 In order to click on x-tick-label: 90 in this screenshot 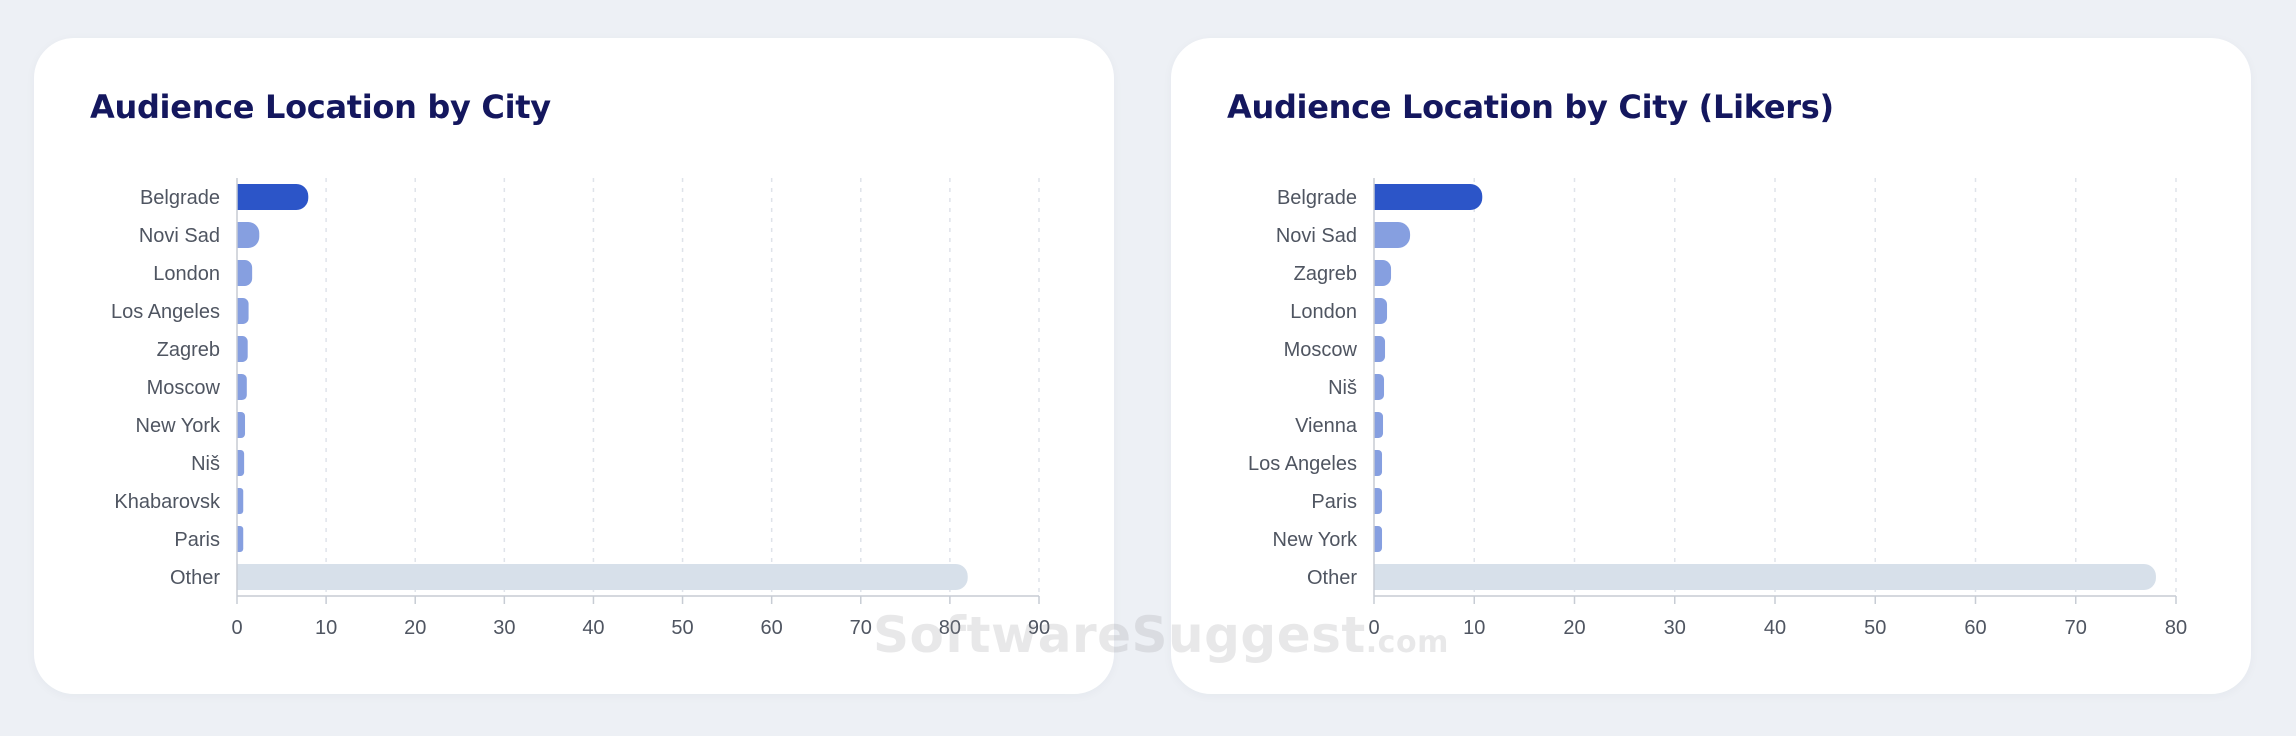, I will do `click(1039, 628)`.